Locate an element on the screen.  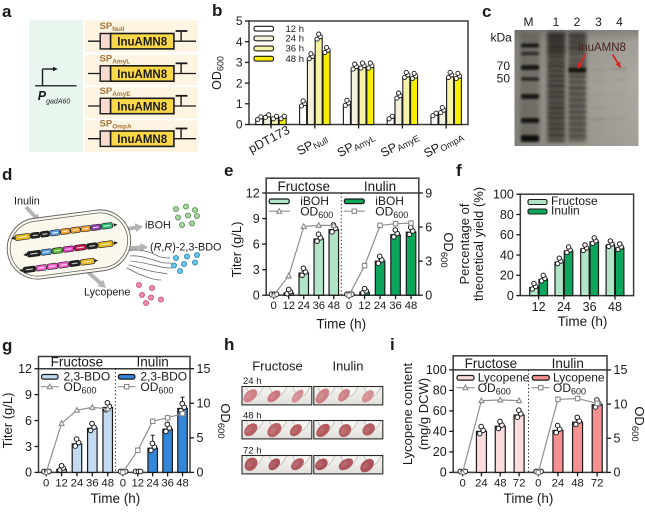
svg-text: d is located at coordinates (7, 174).